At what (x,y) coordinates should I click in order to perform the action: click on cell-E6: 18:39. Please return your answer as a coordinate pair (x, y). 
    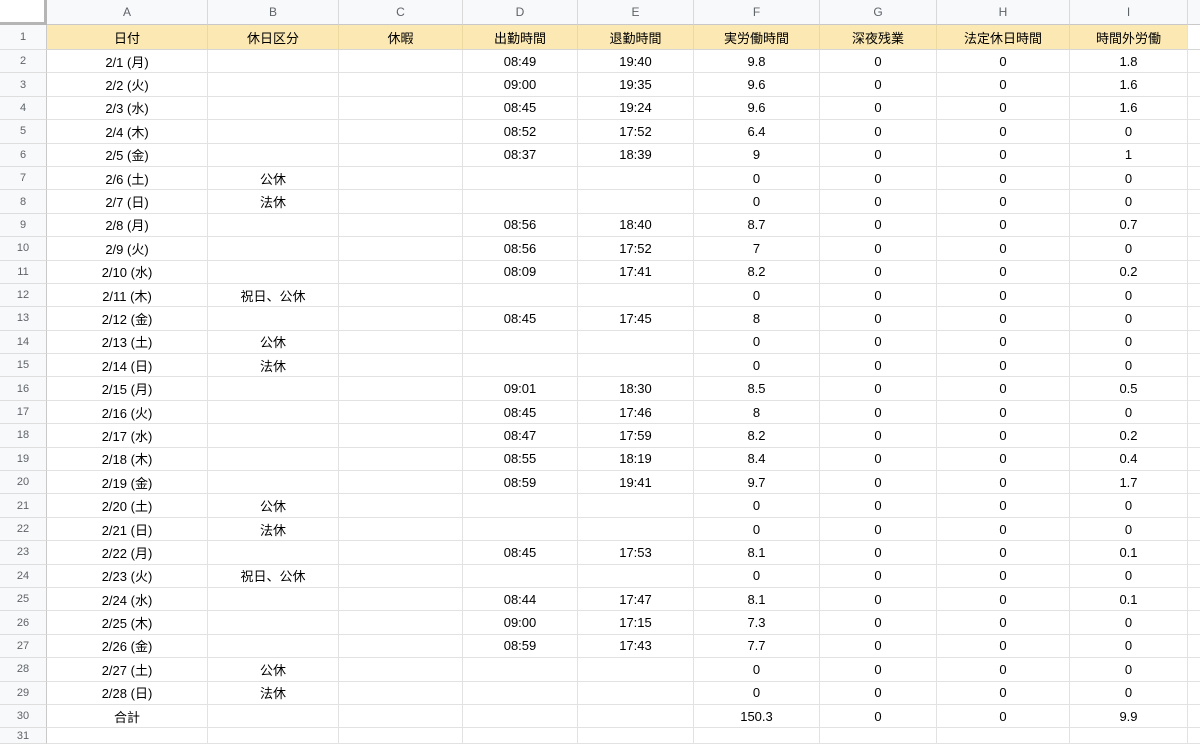
    Looking at the image, I should click on (636, 155).